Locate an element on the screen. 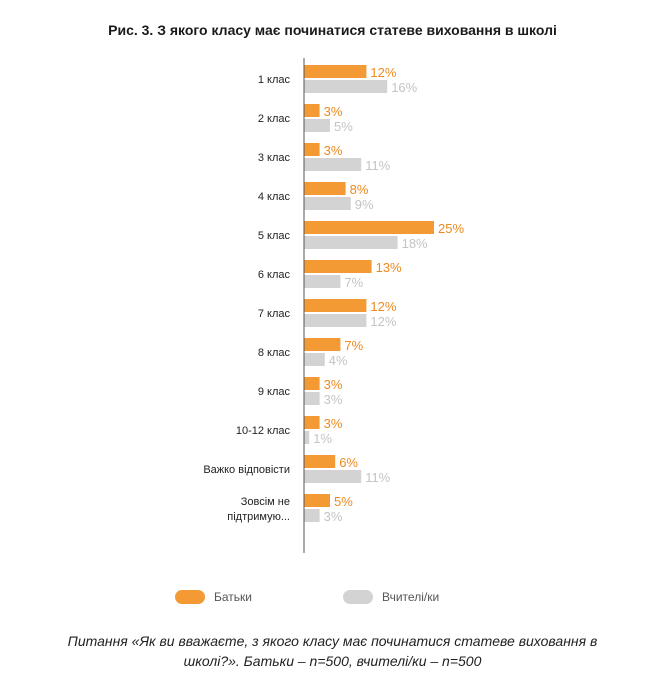 The width and height of the screenshot is (665, 686). category-label-line1: Зовсім не is located at coordinates (265, 502).